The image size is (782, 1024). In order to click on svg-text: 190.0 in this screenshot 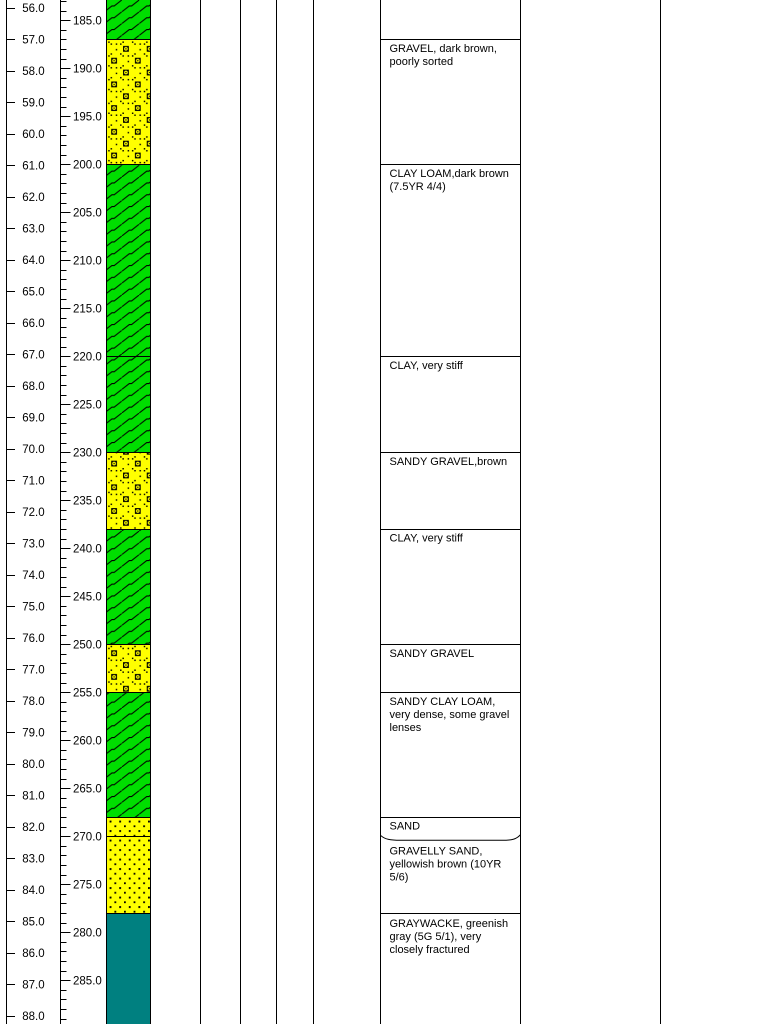, I will do `click(87, 69)`.